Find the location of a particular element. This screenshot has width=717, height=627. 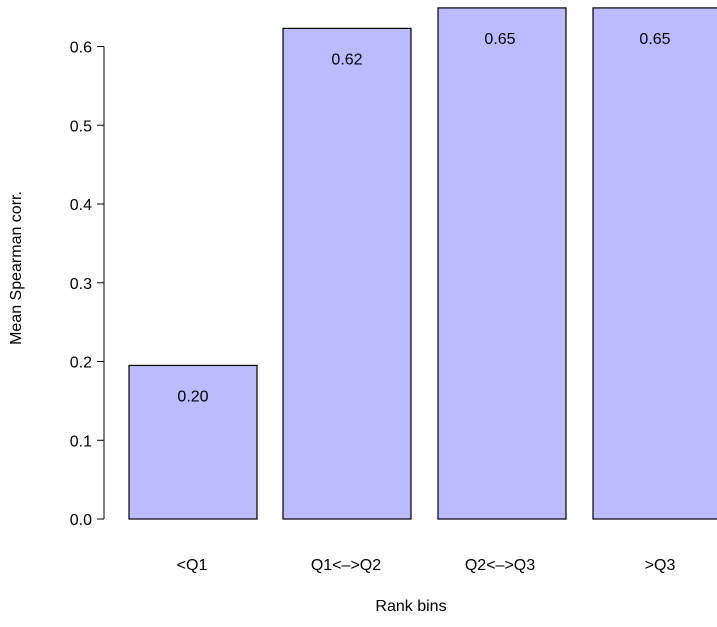

y-axis-tick-label: 0.3 is located at coordinates (81, 284).